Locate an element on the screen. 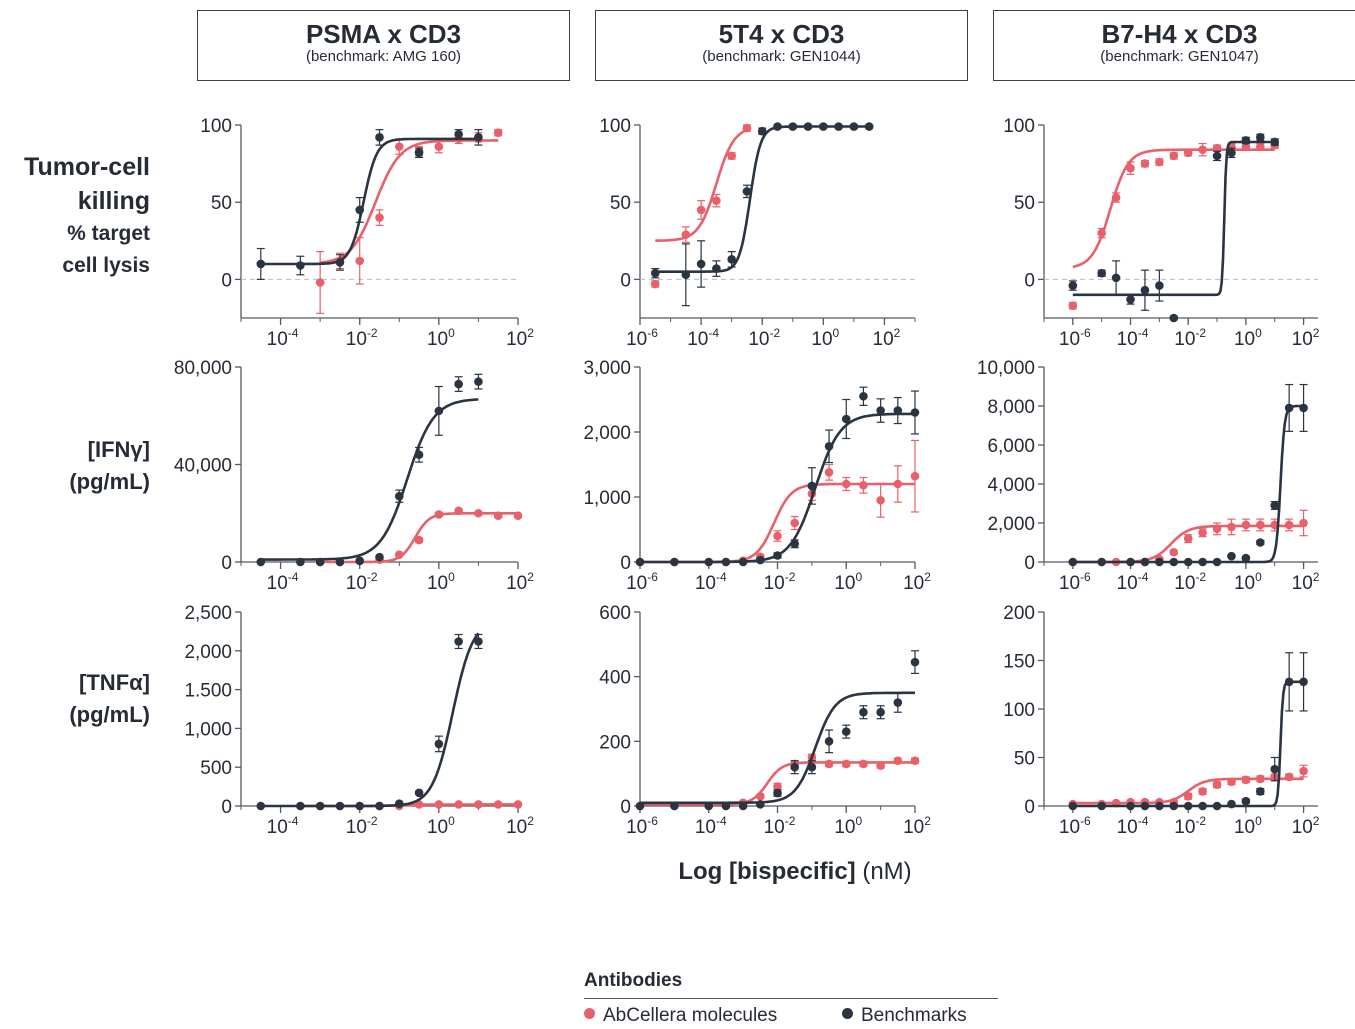 The height and width of the screenshot is (1029, 1355). y-tick-label: 40,000 is located at coordinates (203, 466).